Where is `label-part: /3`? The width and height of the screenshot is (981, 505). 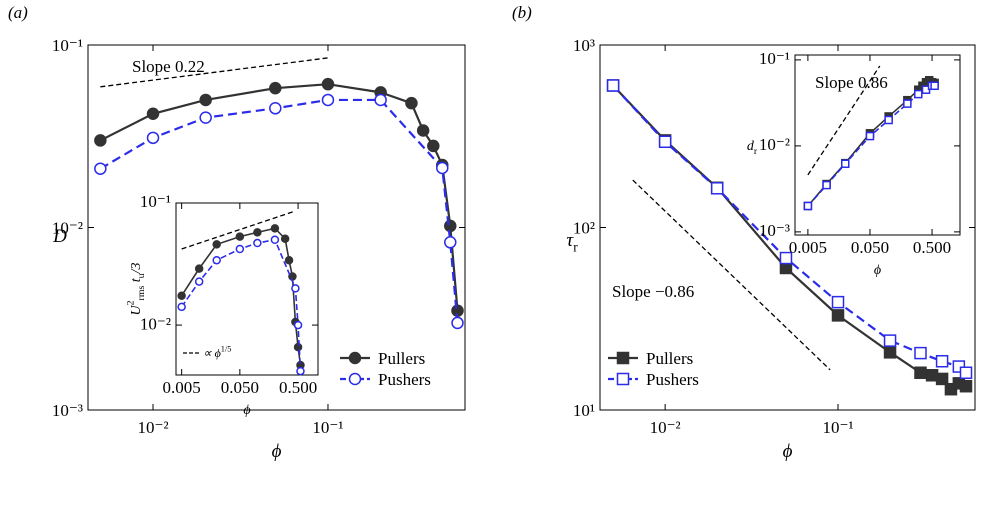
label-part: /3 is located at coordinates (136, 269).